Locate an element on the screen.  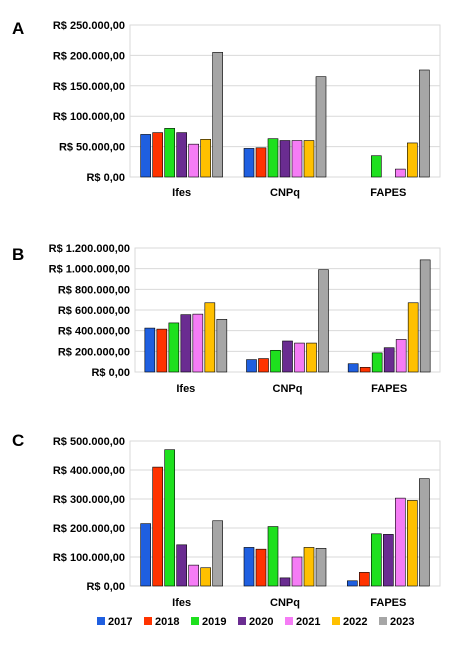
panel-label: C is located at coordinates (18, 440).